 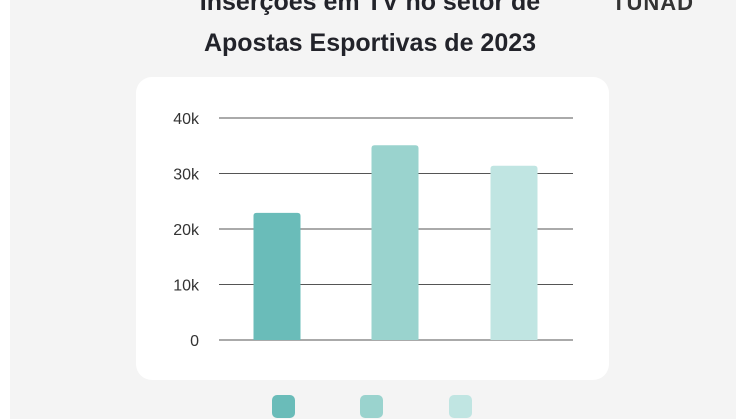 I want to click on y-tick-label: 0, so click(x=194, y=341).